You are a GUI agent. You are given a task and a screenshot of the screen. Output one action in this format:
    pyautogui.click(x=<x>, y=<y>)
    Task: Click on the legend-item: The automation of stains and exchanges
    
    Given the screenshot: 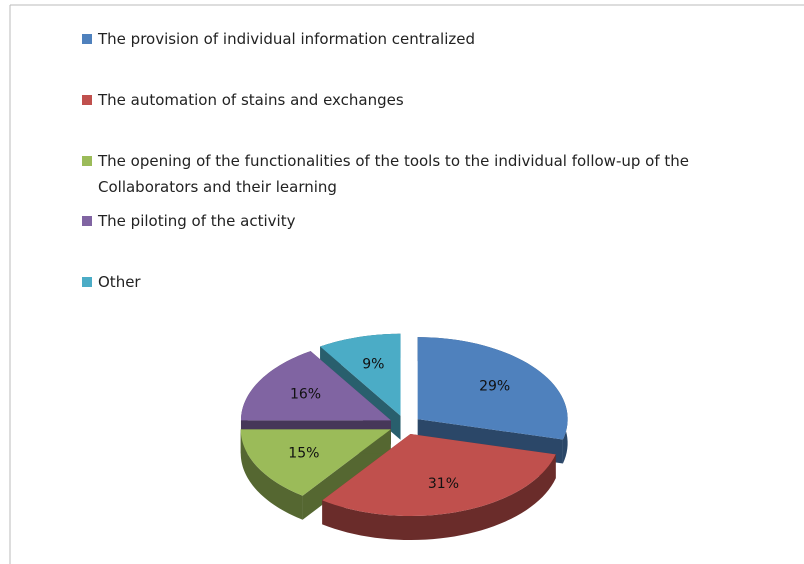 What is the action you would take?
    pyautogui.click(x=422, y=100)
    